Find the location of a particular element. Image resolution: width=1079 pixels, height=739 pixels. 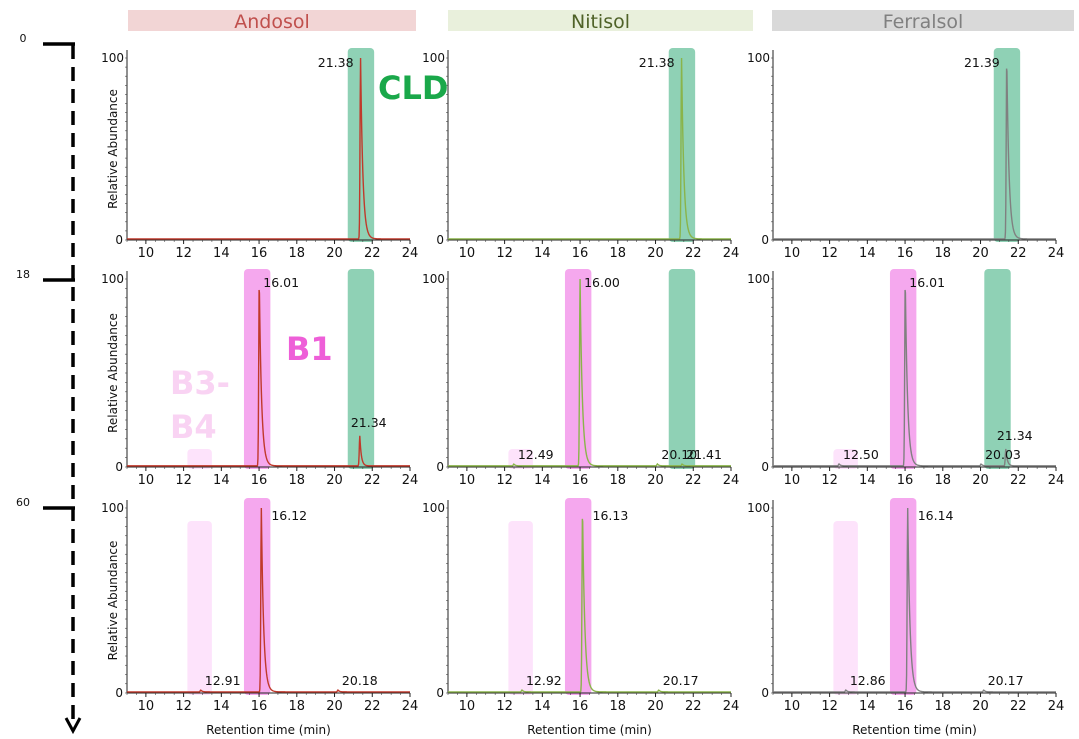

time-tick-label: 60 is located at coordinates (23, 502).